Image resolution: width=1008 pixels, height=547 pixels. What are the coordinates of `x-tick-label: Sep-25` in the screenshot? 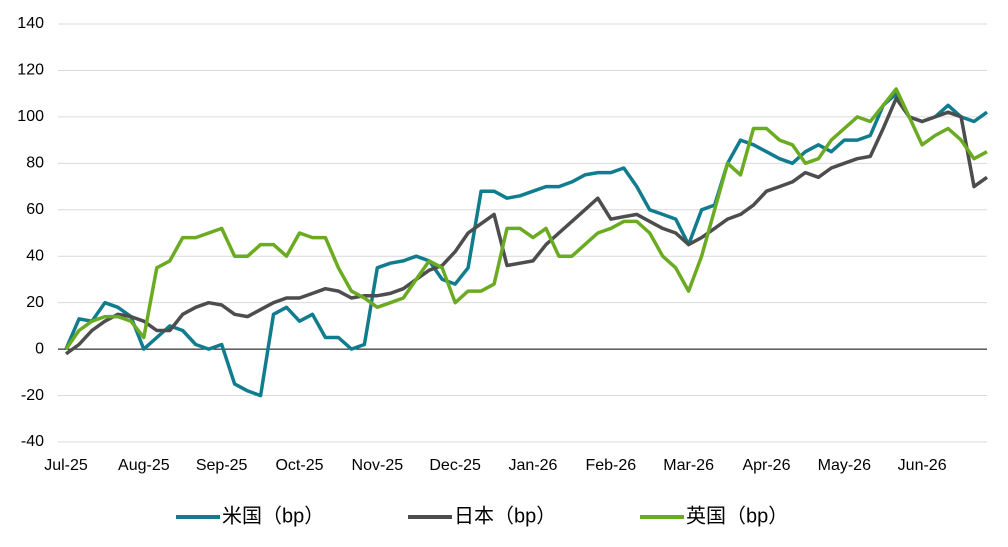 It's located at (222, 465).